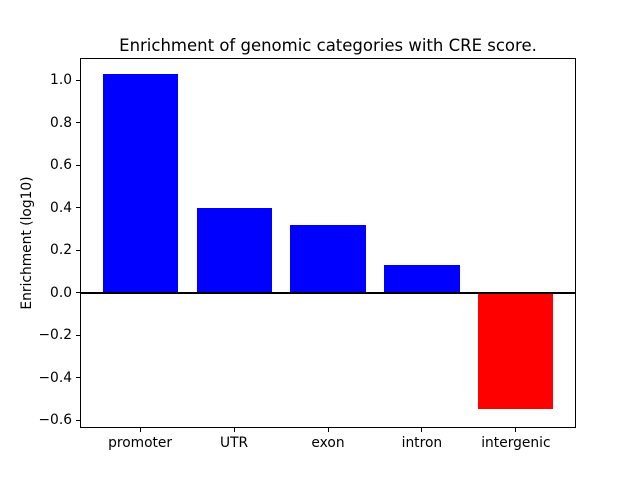  Describe the element at coordinates (516, 443) in the screenshot. I see `x-tick-label-intergenic: intergenic` at that location.